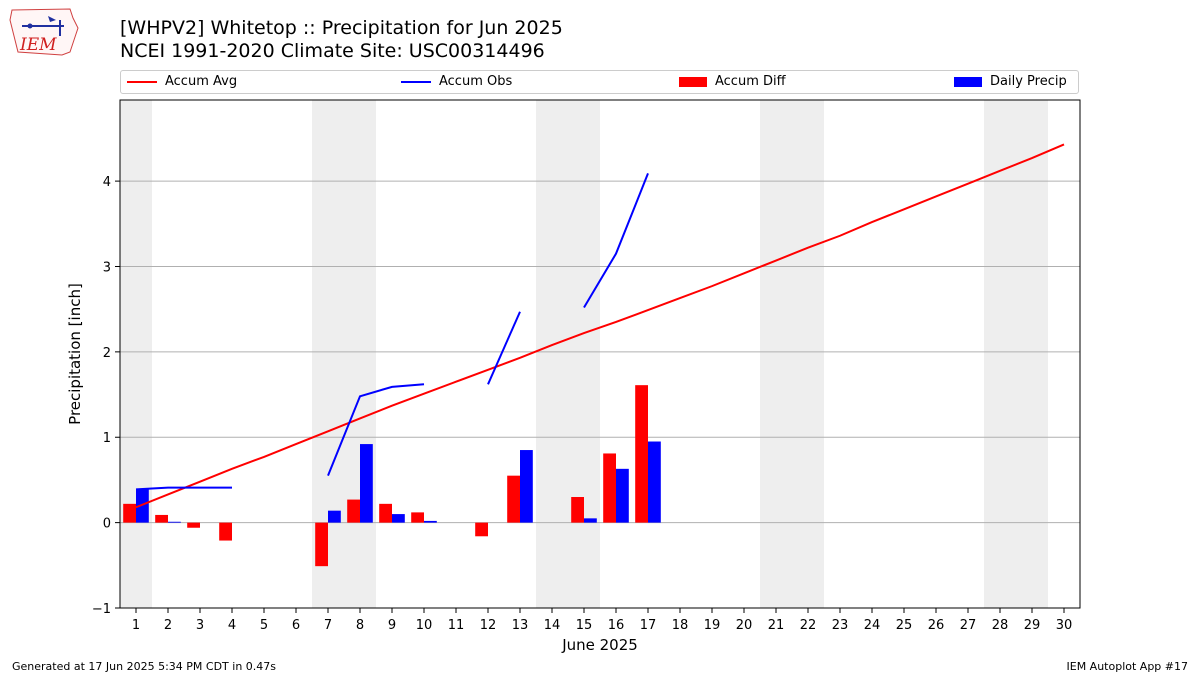 The image size is (1200, 675). I want to click on y-tick-label-3: 3, so click(107, 267).